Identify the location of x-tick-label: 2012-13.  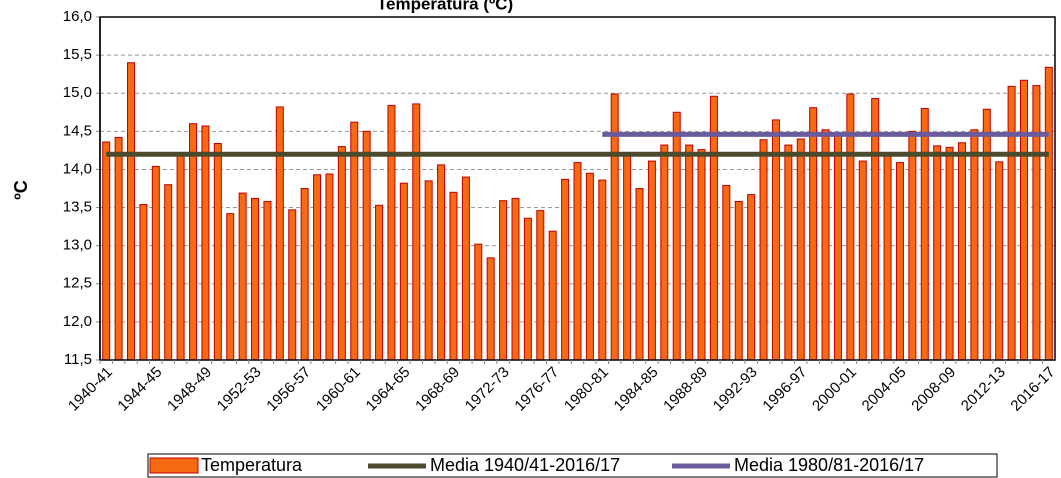
(983, 389).